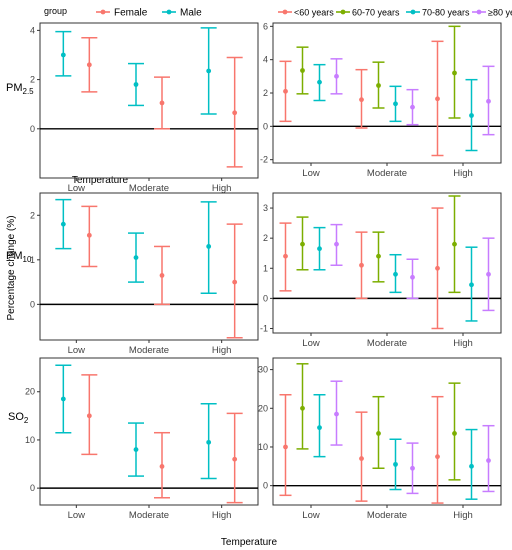  What do you see at coordinates (264, 328) in the screenshot?
I see `y-tick-label: -1` at bounding box center [264, 328].